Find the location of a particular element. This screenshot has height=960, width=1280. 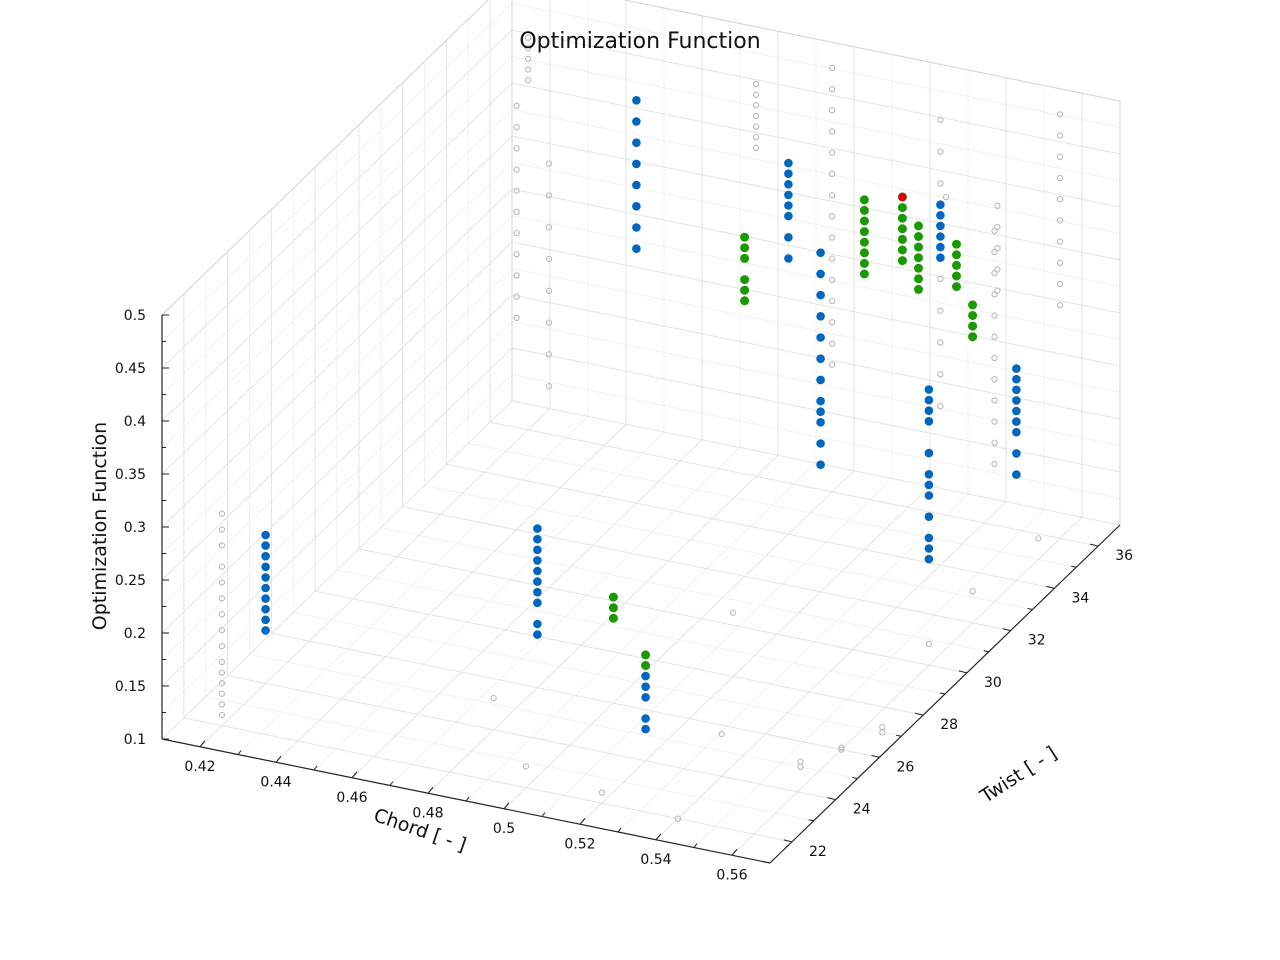

y-tick is located at coordinates (1094, 545).